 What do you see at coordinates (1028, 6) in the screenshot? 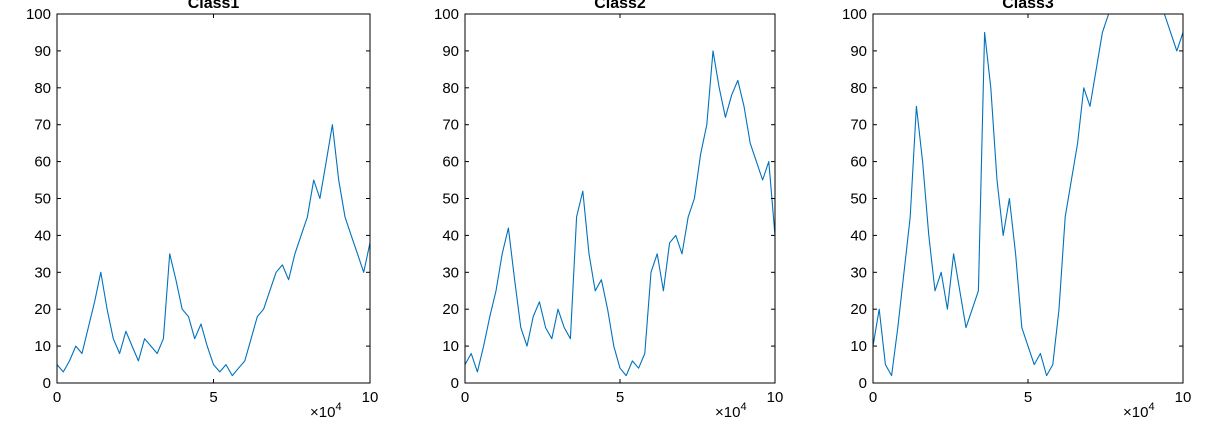
I see `chart-title: Class3` at bounding box center [1028, 6].